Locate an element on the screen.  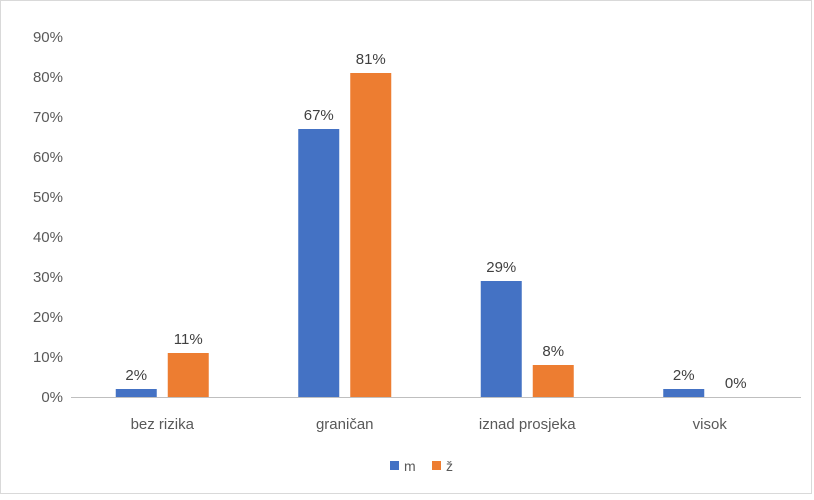
data-label: 67% is located at coordinates (319, 115).